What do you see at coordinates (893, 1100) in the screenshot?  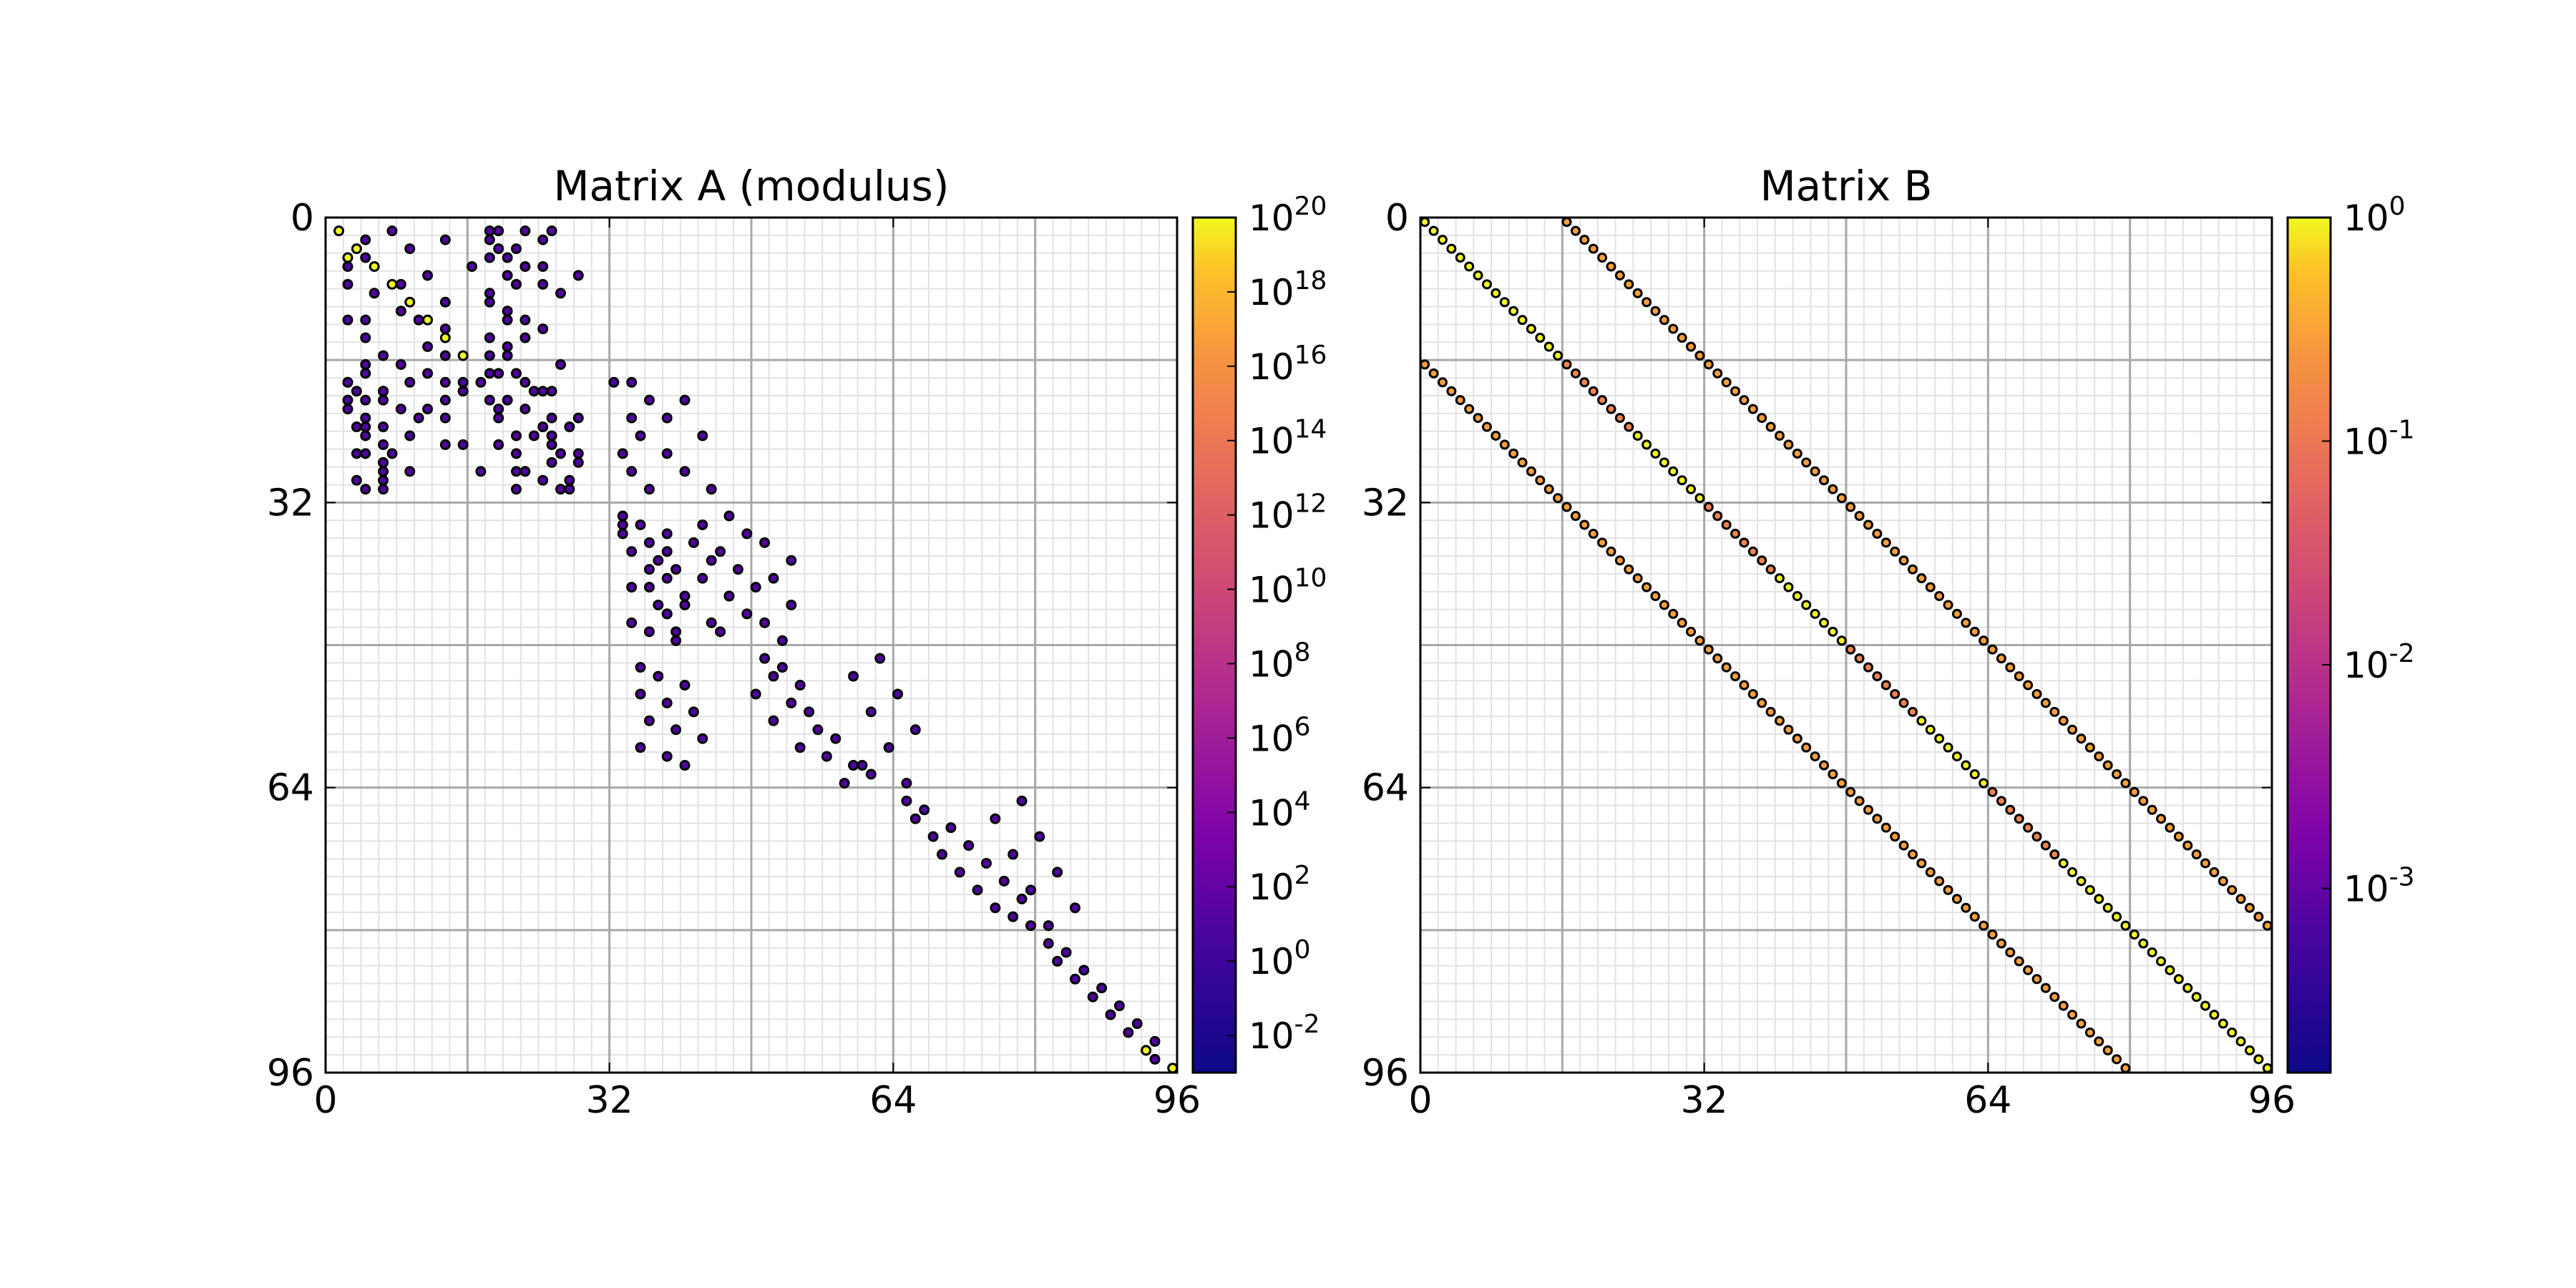 I see `x-tick-label: 64` at bounding box center [893, 1100].